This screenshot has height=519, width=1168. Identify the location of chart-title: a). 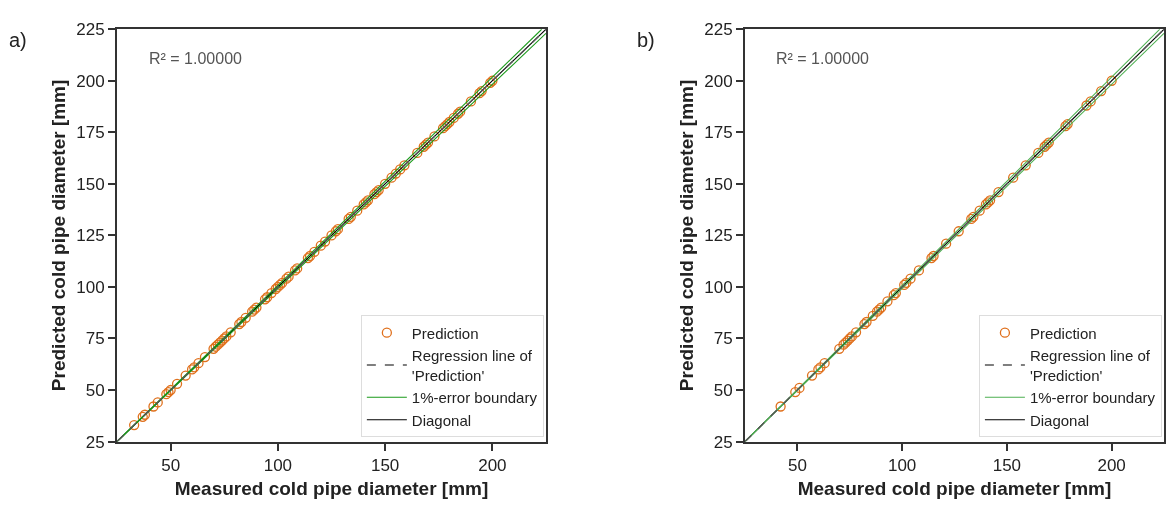
(18, 40).